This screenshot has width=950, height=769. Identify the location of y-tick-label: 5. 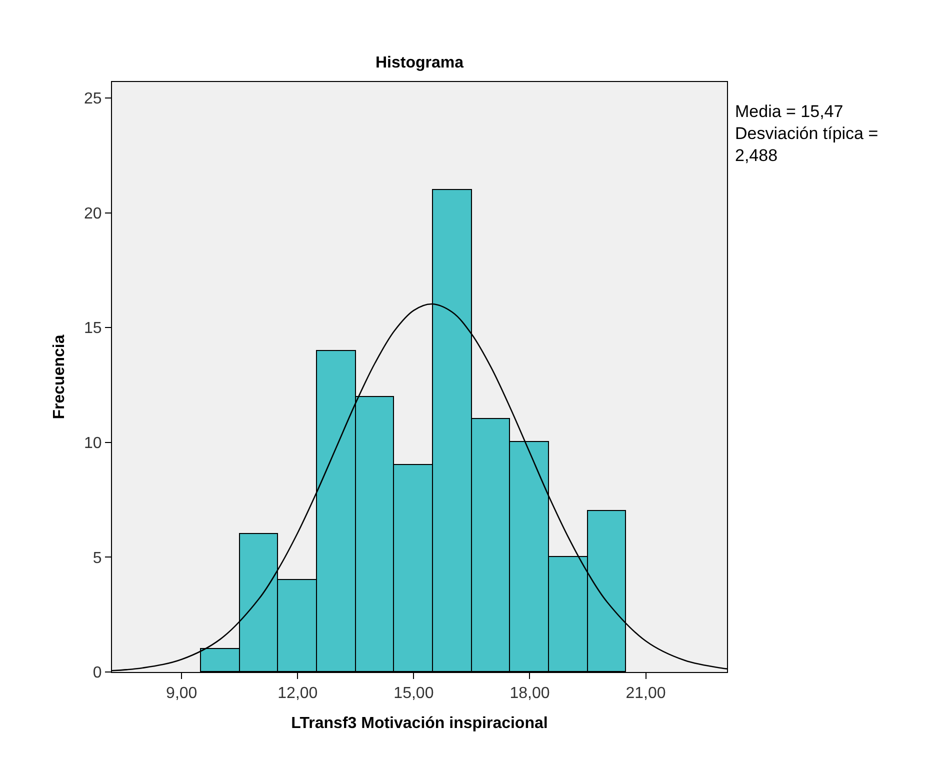
(97, 558).